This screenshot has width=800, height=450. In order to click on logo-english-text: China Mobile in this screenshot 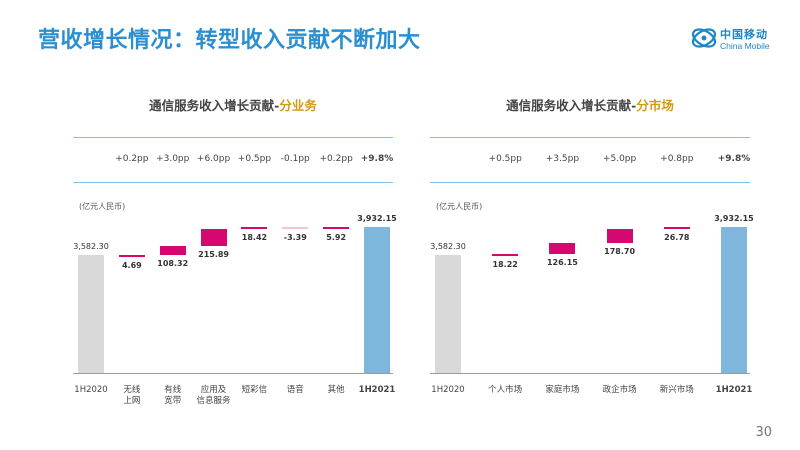, I will do `click(745, 46)`.